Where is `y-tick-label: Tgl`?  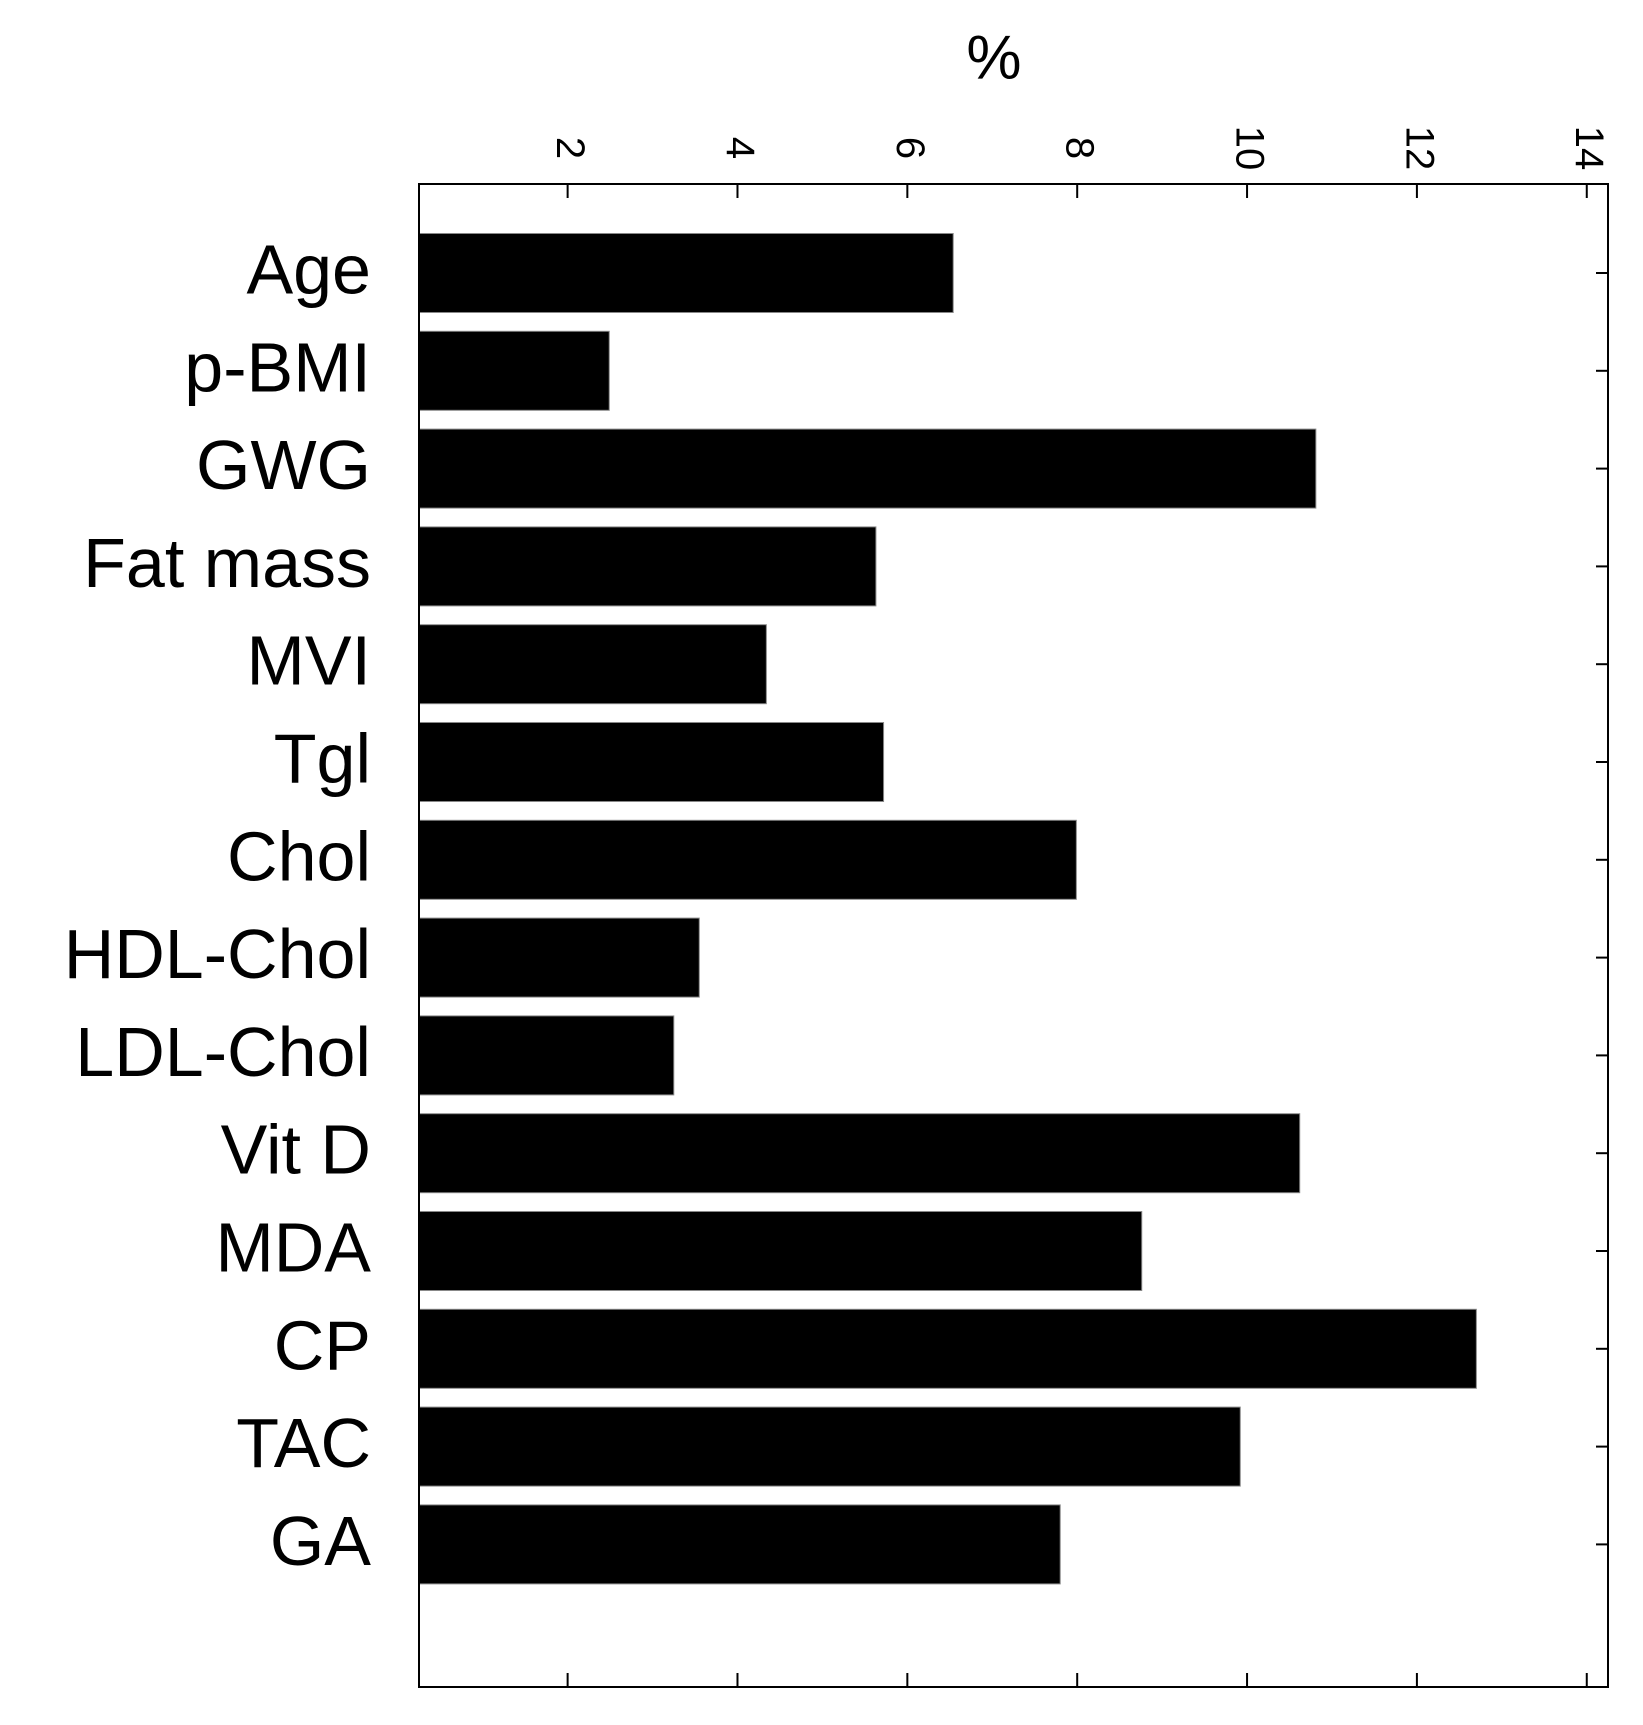 y-tick-label: Tgl is located at coordinates (322, 758).